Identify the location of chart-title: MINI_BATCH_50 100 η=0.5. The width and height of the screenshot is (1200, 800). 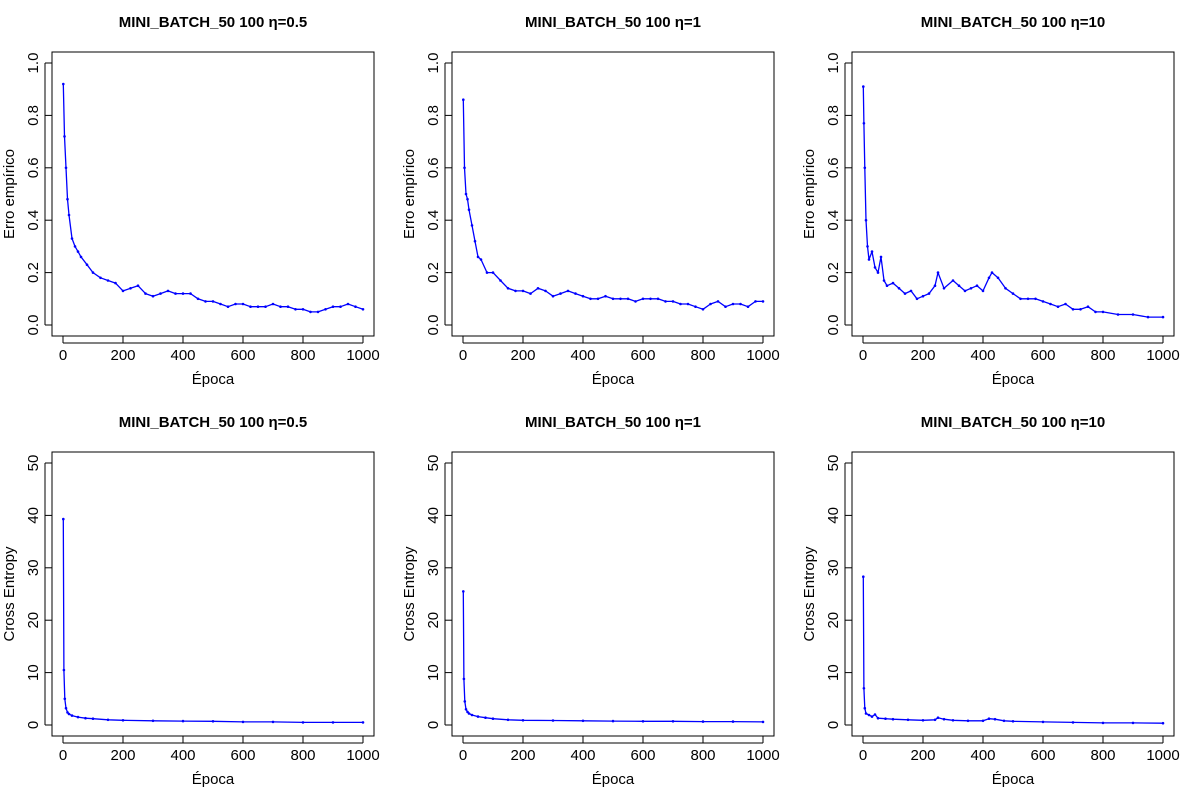
(213, 22).